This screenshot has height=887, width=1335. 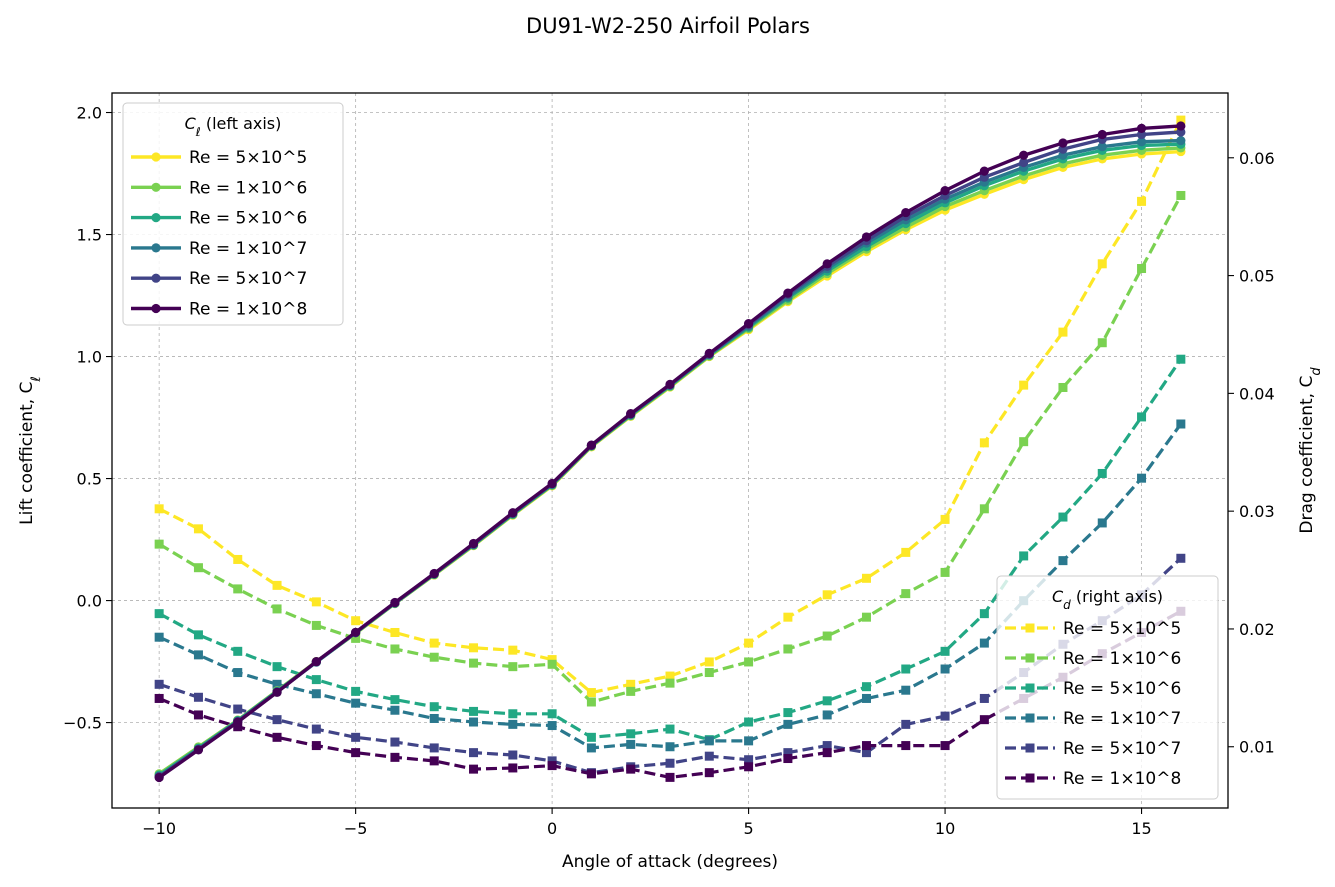 I want to click on left-y-tick-label: −0.5, so click(x=82, y=723).